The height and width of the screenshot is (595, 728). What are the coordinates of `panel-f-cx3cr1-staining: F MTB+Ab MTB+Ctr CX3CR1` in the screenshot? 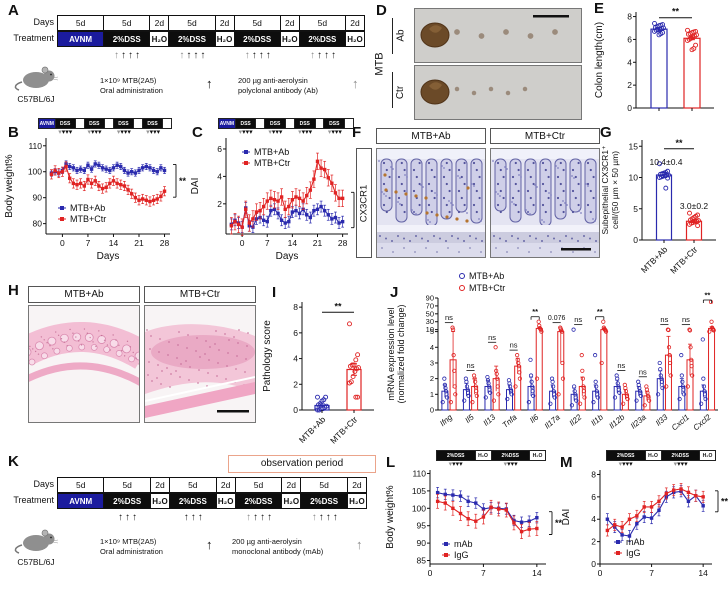 It's located at (476, 195).